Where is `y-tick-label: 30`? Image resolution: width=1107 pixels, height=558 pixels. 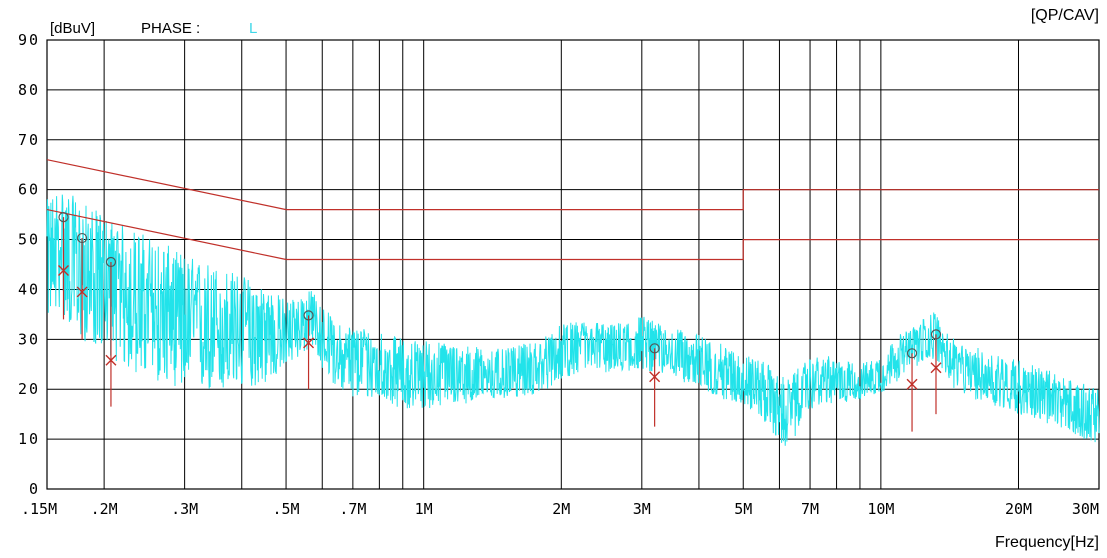 y-tick-label: 30 is located at coordinates (29, 339).